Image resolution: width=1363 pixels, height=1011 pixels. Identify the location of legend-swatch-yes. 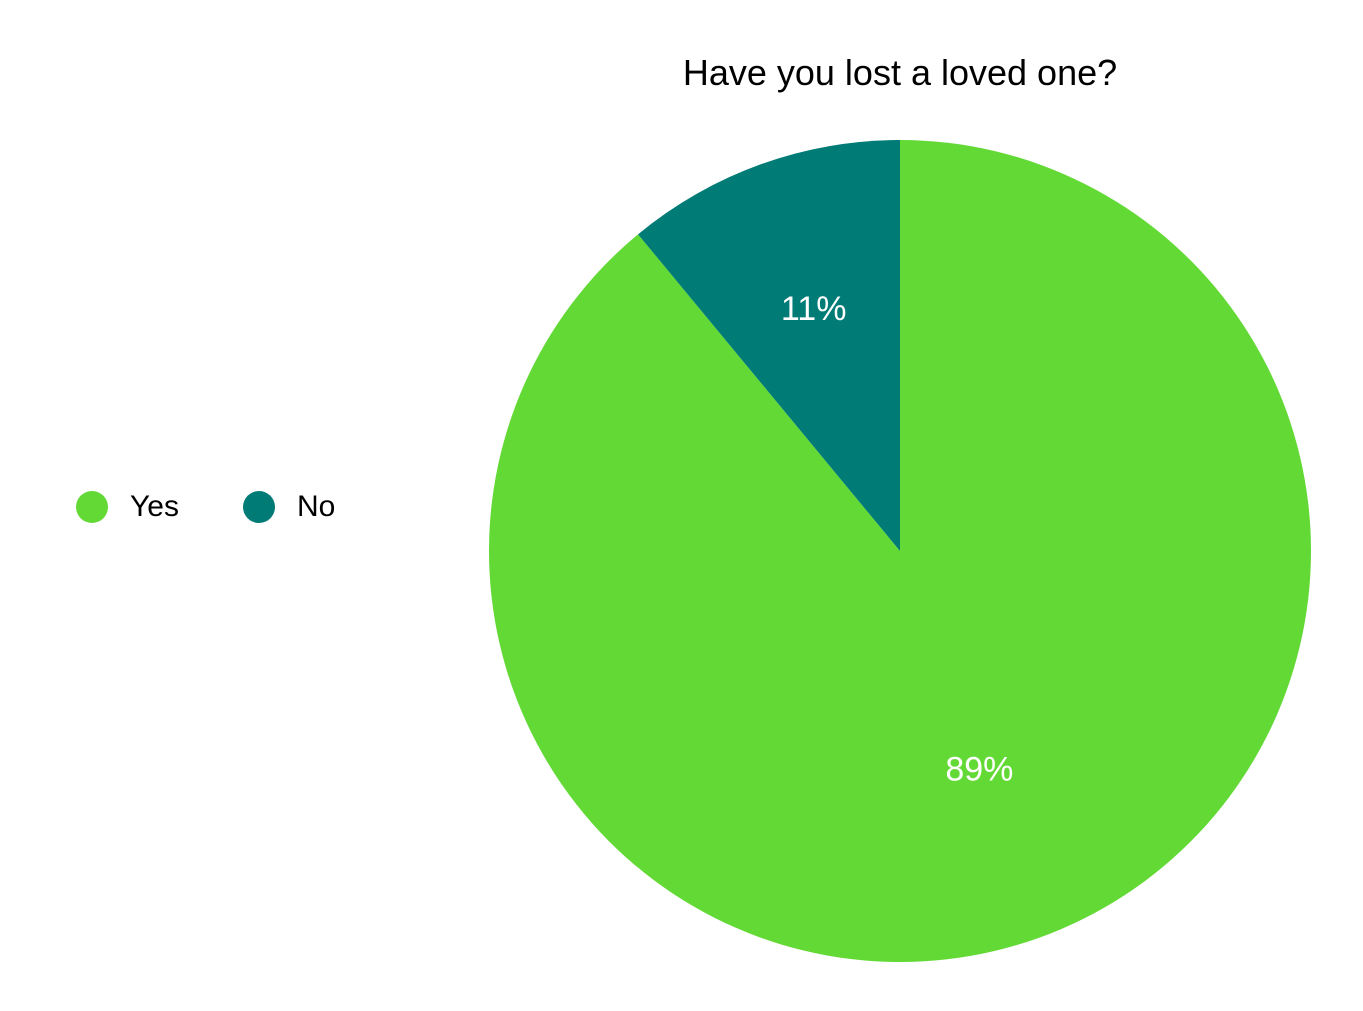
(92, 507).